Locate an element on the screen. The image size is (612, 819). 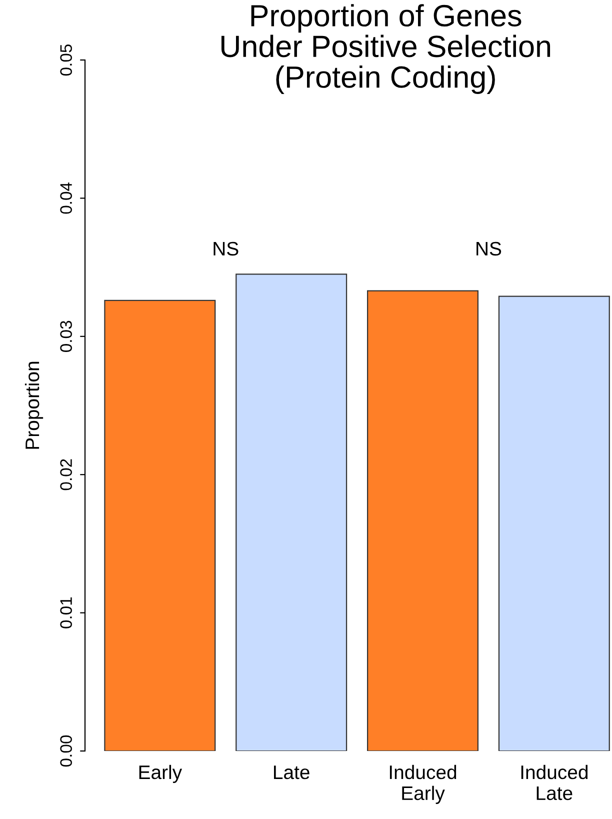
y-tick-label: 0.05 is located at coordinates (66, 60).